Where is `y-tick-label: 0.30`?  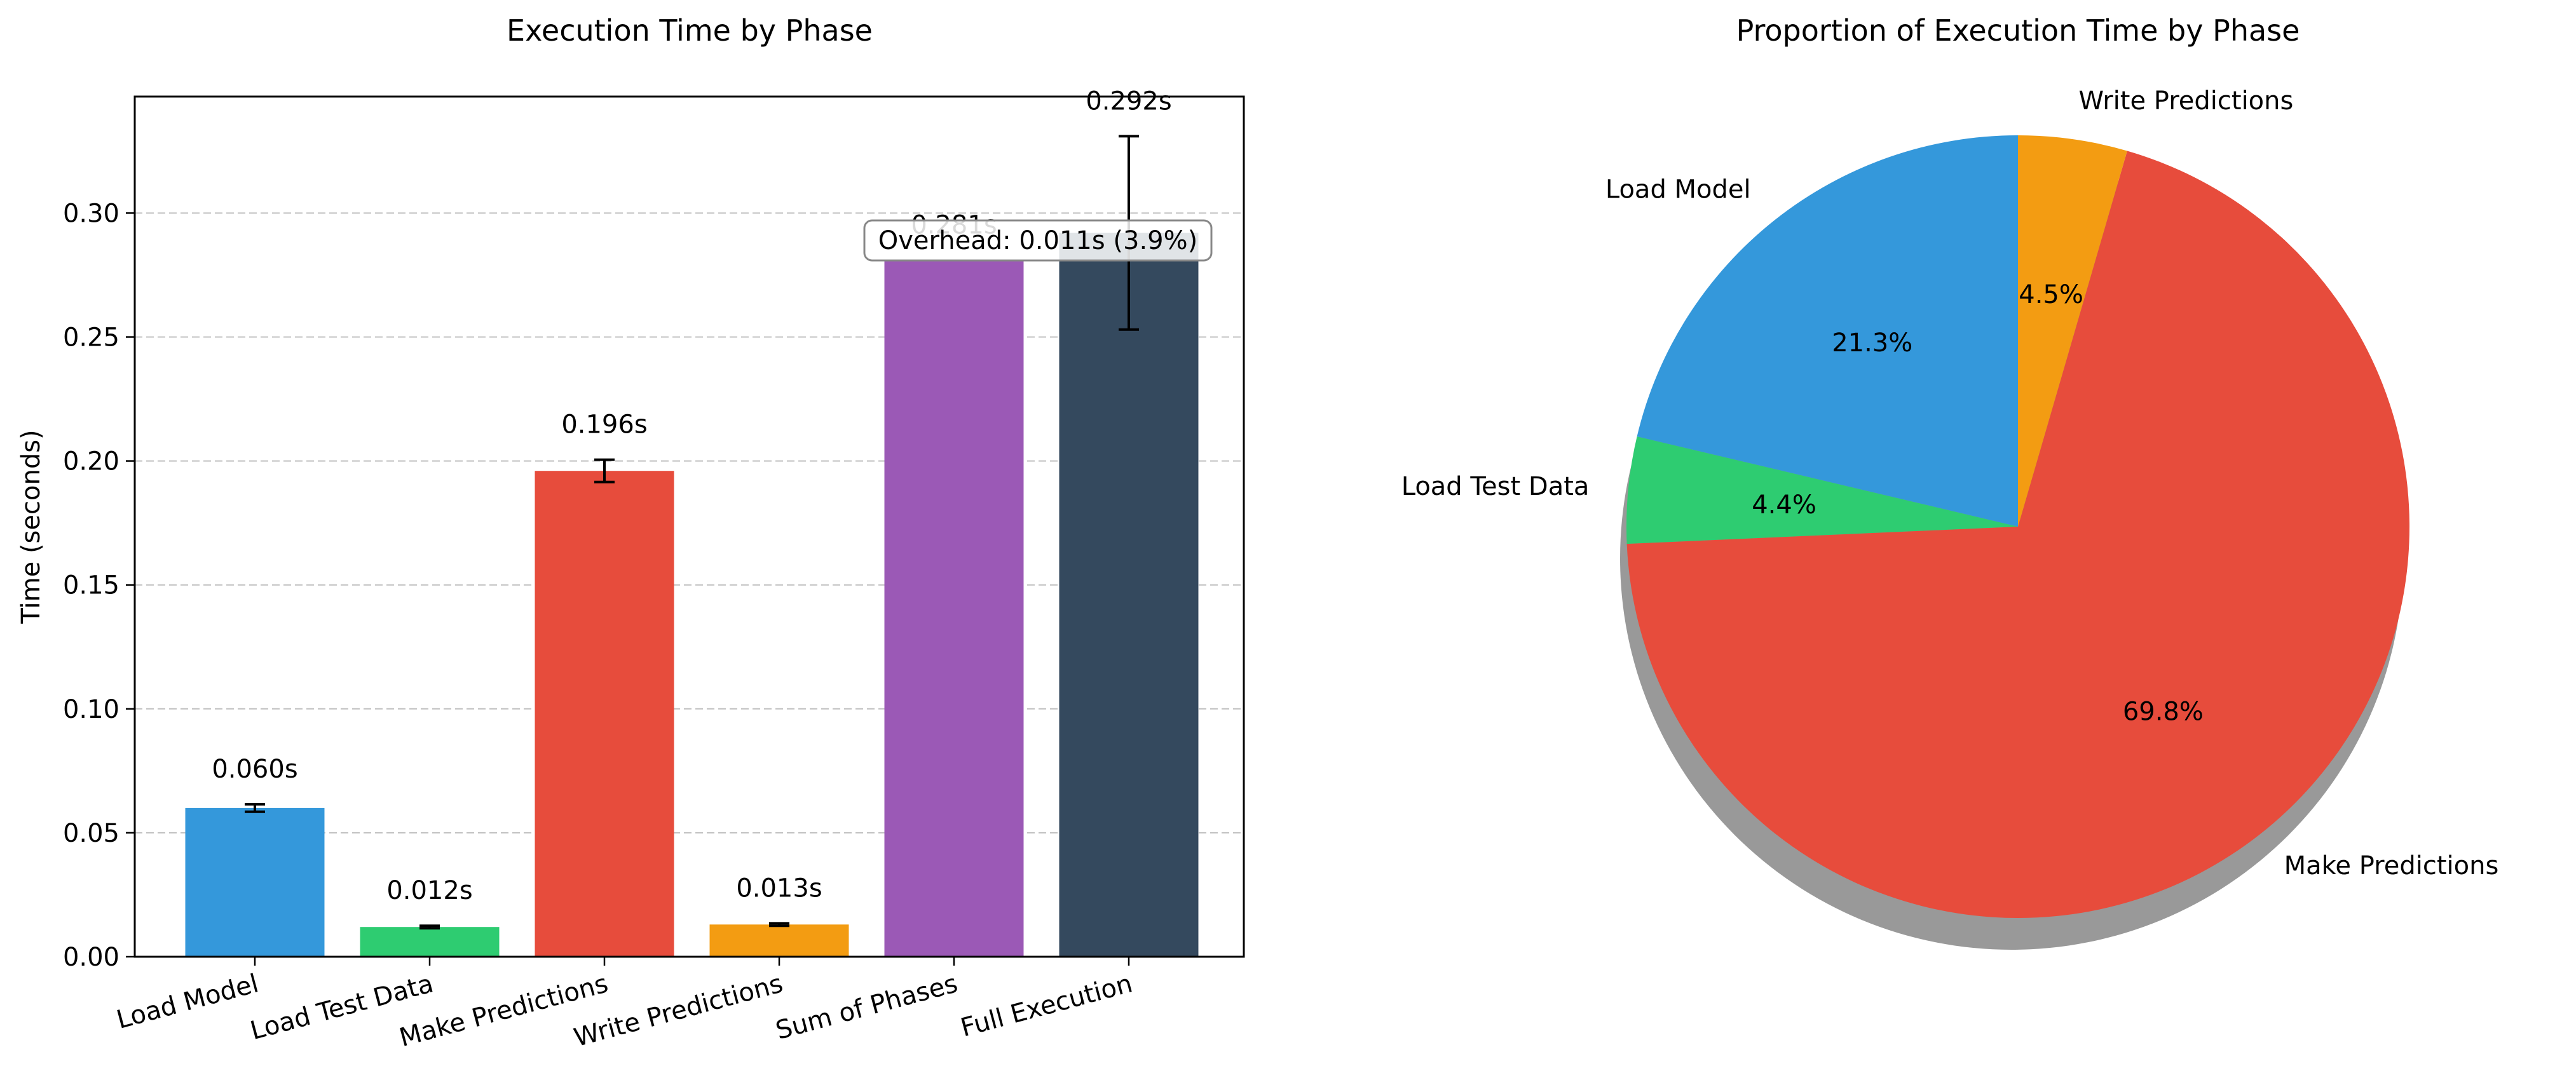
y-tick-label: 0.30 is located at coordinates (91, 213).